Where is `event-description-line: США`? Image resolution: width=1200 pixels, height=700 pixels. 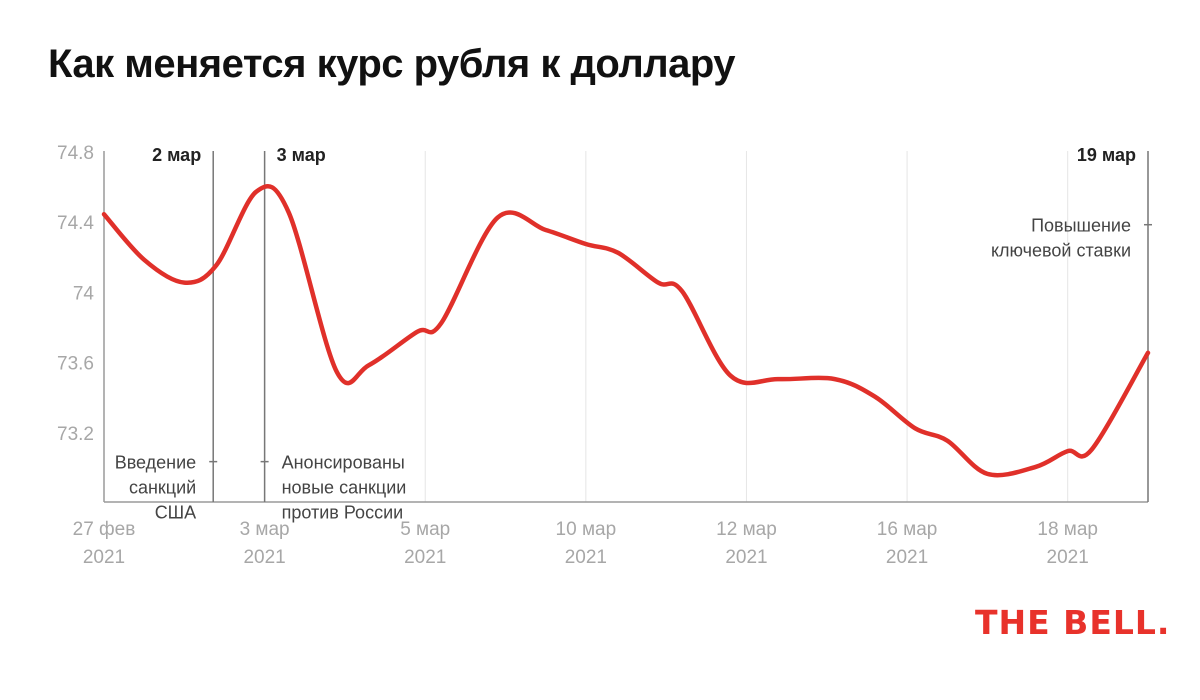 event-description-line: США is located at coordinates (176, 513).